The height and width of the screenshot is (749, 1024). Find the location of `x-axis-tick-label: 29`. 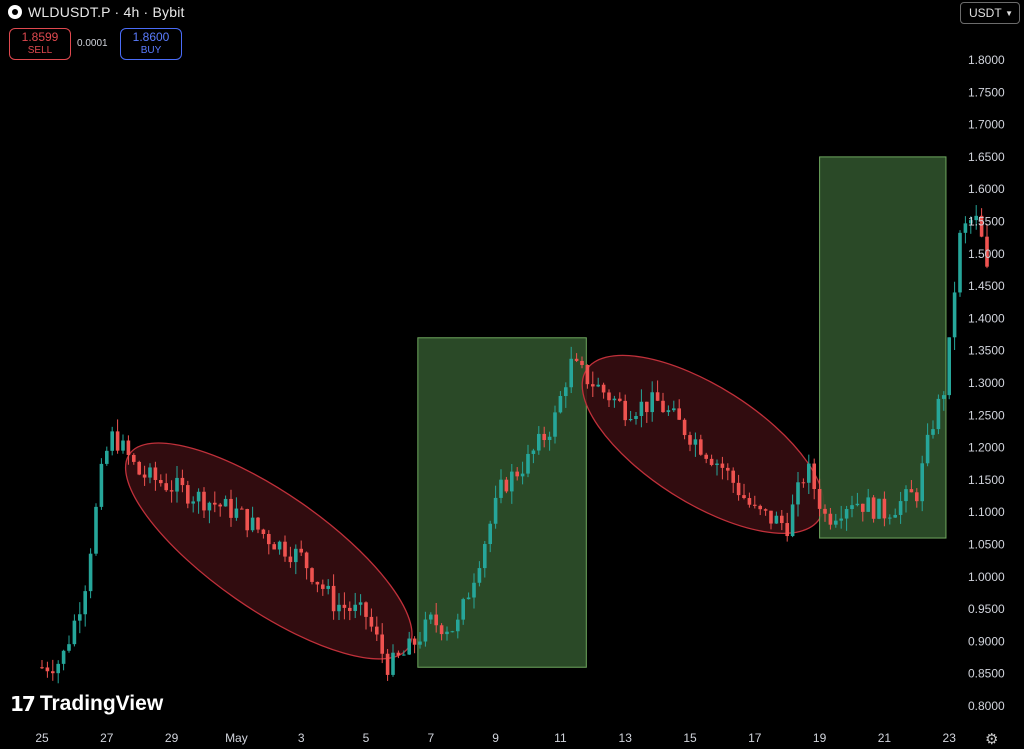

x-axis-tick-label: 29 is located at coordinates (172, 738).